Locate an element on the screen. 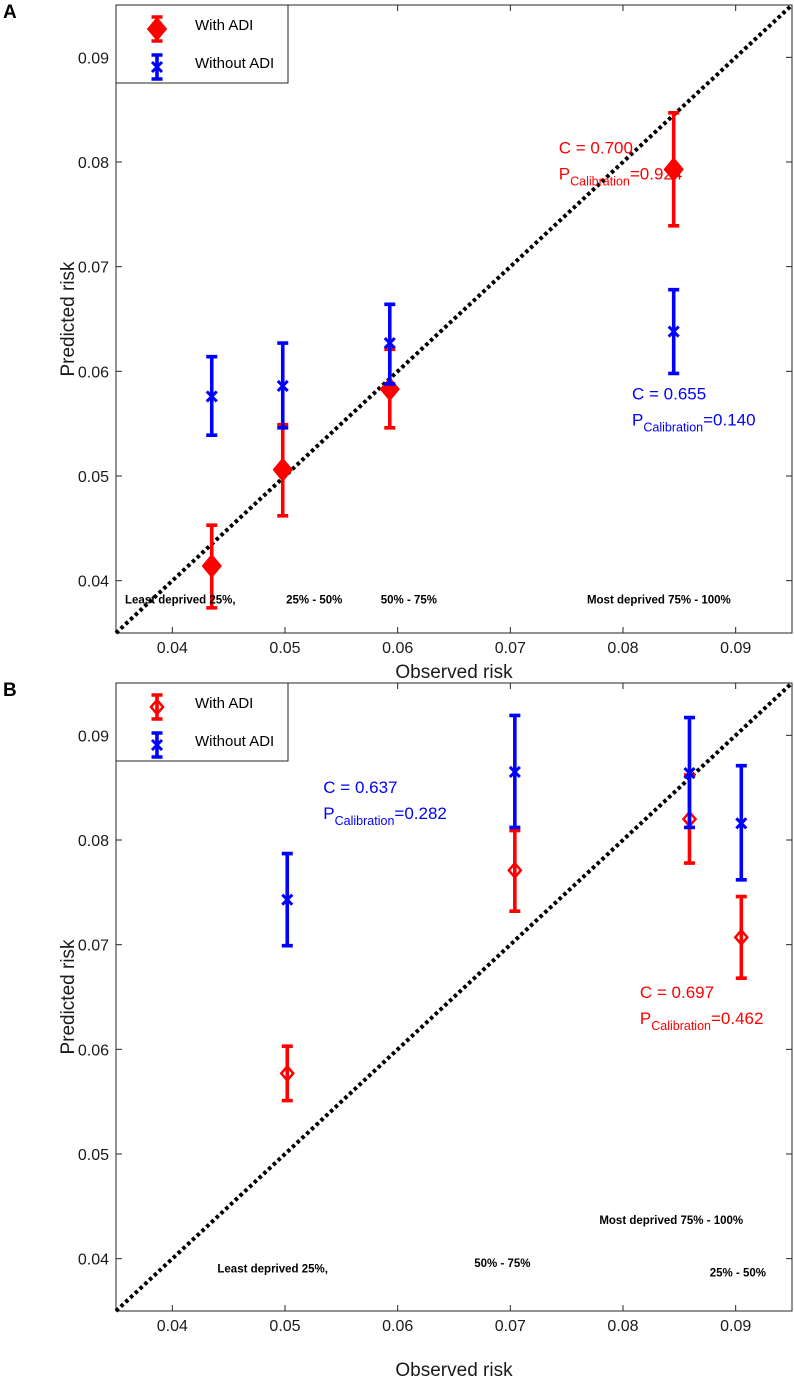  x-axis-label-b: Observed risk is located at coordinates (454, 1370).